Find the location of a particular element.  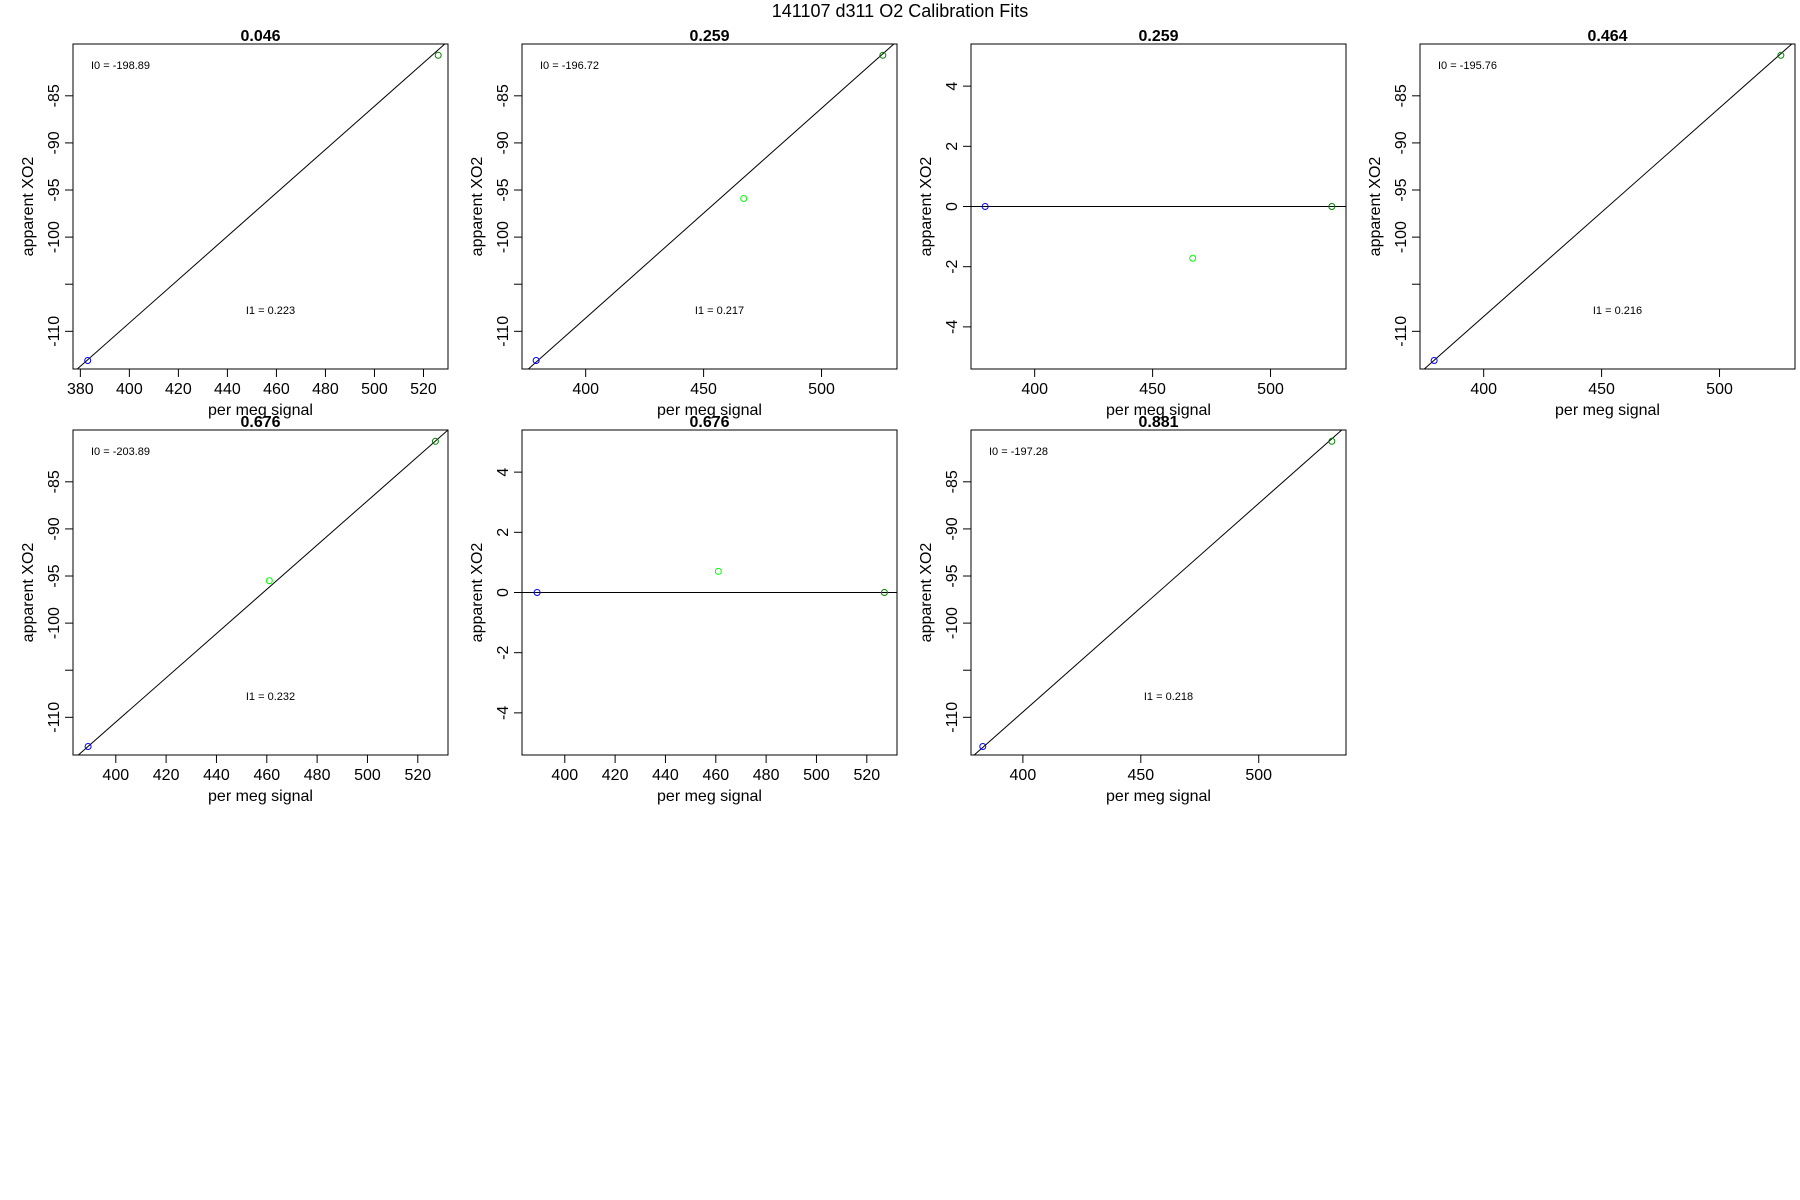

slope-label: I1 = 0.218 is located at coordinates (1168, 697).